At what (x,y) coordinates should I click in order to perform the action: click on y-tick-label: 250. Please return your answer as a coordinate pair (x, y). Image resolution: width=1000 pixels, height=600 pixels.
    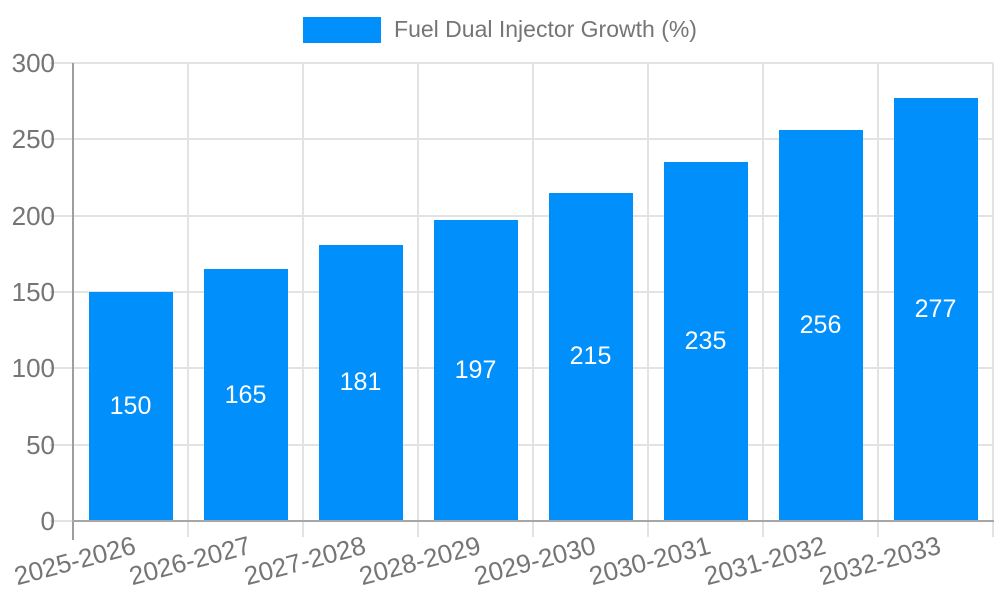
    Looking at the image, I should click on (33, 139).